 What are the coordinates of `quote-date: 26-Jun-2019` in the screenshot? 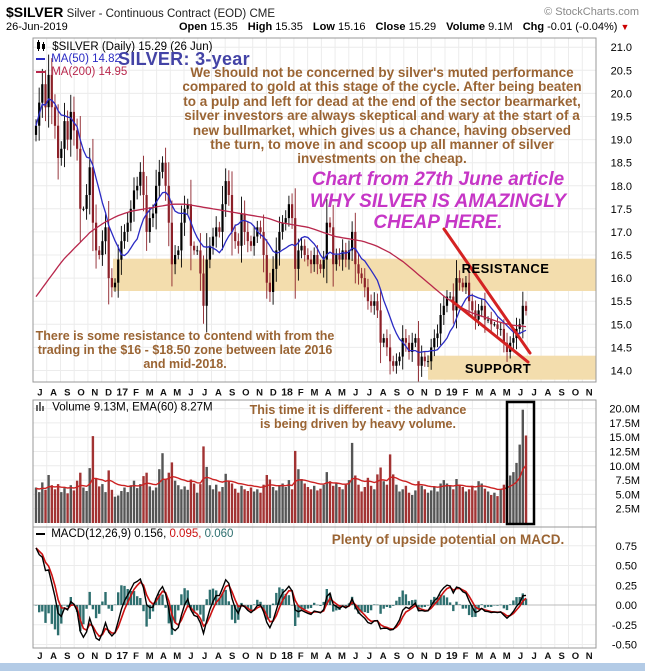 It's located at (37, 27).